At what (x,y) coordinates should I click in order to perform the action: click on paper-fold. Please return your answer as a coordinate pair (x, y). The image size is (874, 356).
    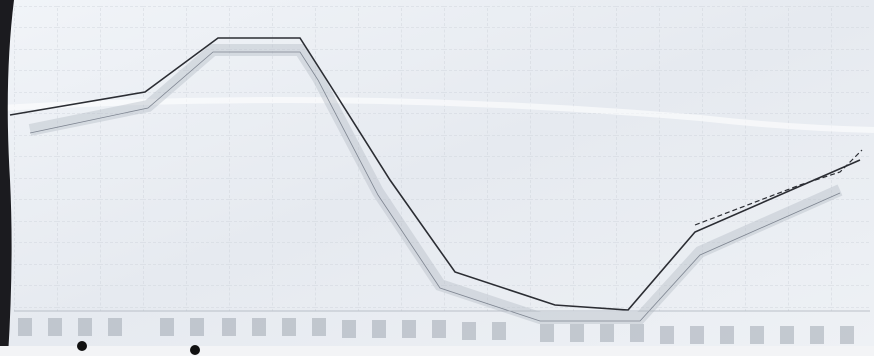
    Looking at the image, I should click on (437, 115).